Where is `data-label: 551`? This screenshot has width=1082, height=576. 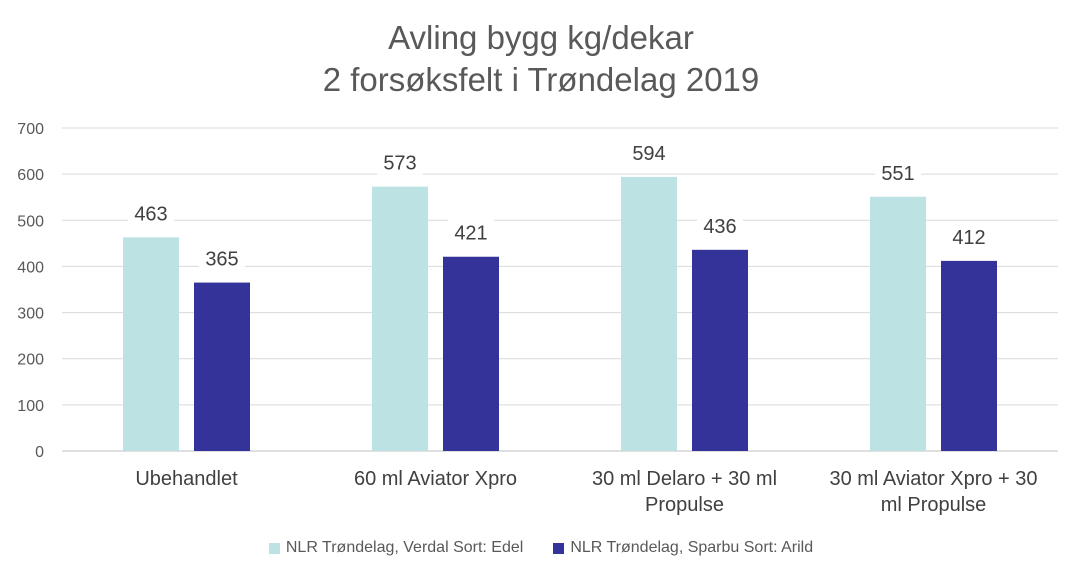 data-label: 551 is located at coordinates (897, 174).